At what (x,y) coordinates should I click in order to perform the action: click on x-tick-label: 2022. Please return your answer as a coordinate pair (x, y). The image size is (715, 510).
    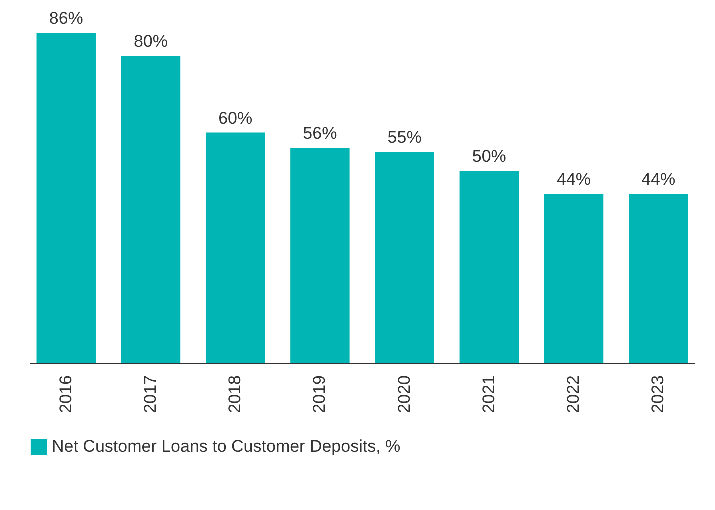
    Looking at the image, I should click on (574, 395).